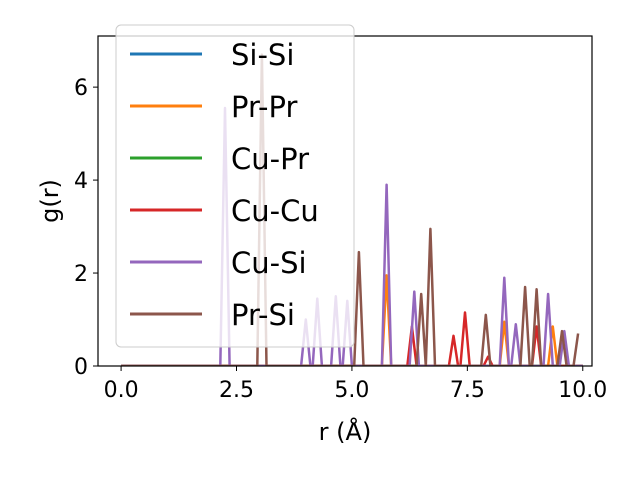  Describe the element at coordinates (81, 367) in the screenshot. I see `y-tick-label: 0` at that location.